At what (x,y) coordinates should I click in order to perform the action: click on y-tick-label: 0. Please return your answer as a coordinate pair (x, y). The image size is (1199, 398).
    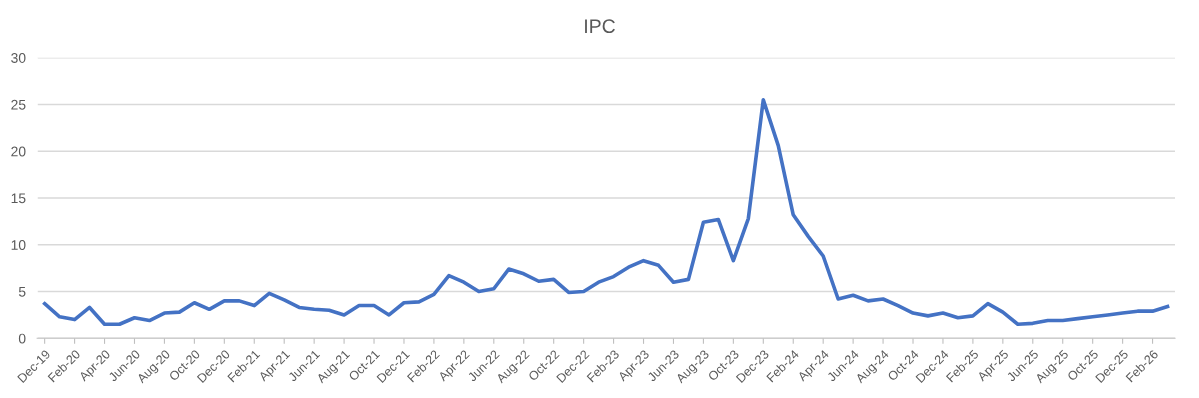
    Looking at the image, I should click on (22, 338).